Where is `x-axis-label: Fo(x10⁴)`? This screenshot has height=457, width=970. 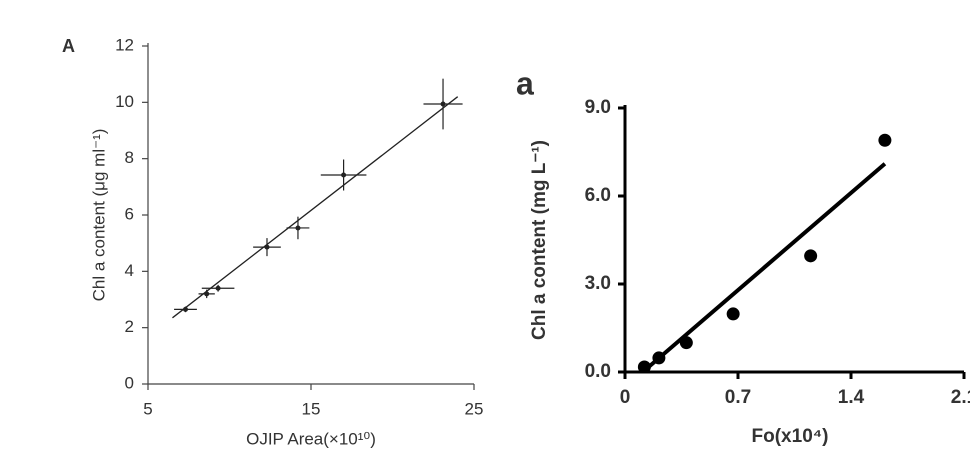
x-axis-label: Fo(x10⁴) is located at coordinates (790, 436).